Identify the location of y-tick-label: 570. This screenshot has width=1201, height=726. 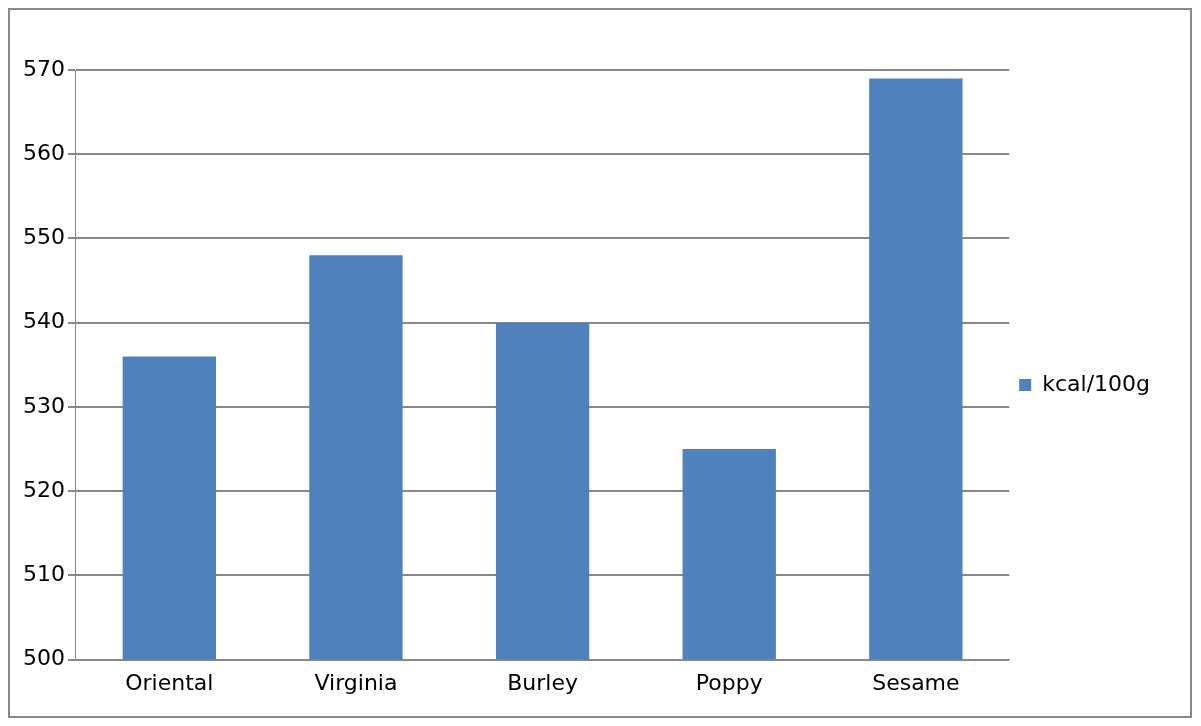
(43, 68).